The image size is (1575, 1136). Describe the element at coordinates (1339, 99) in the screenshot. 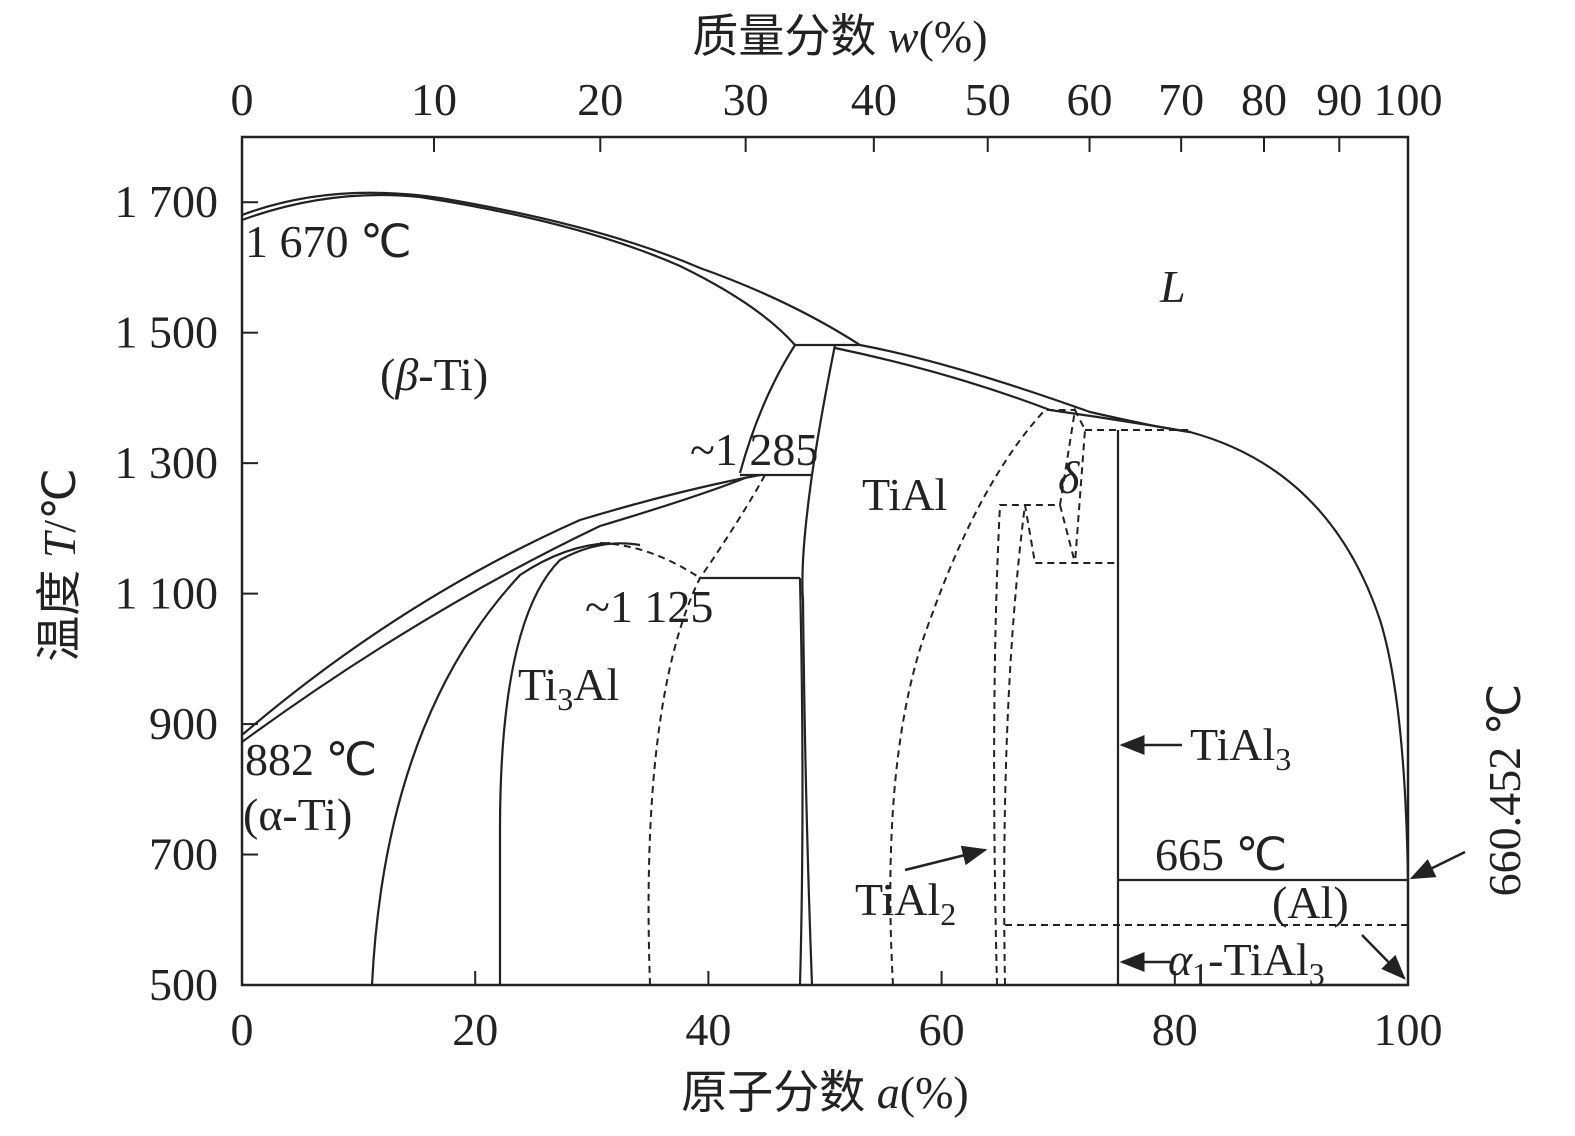

I see `top-tick-label: 90` at that location.